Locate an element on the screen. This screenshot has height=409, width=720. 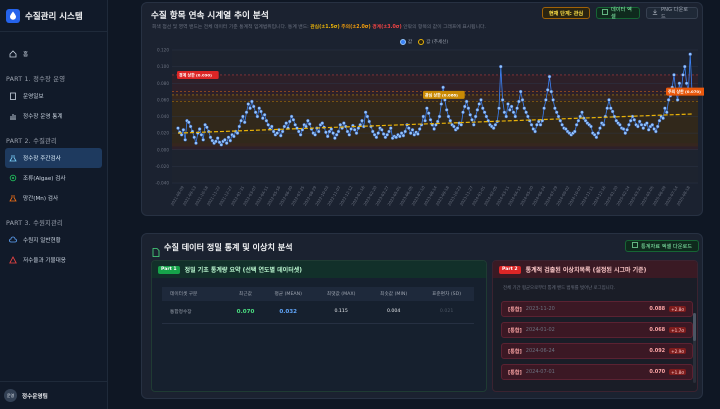
sidebar-item-label: 홈 is located at coordinates (26, 55).